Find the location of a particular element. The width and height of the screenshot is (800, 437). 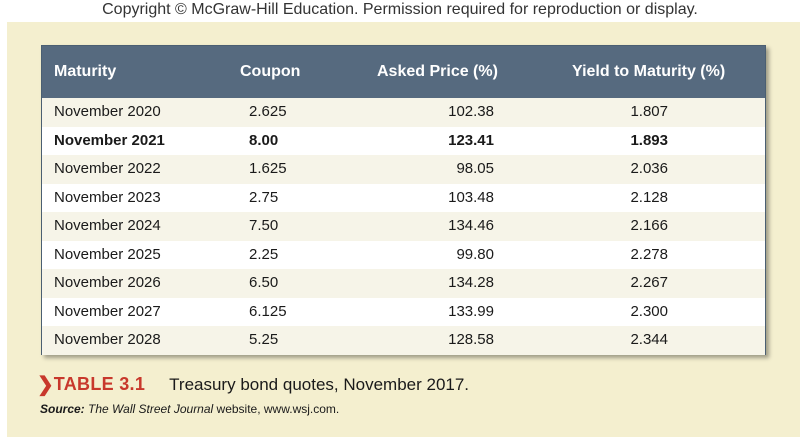

cell-asked-price: 98.05 is located at coordinates (475, 168).